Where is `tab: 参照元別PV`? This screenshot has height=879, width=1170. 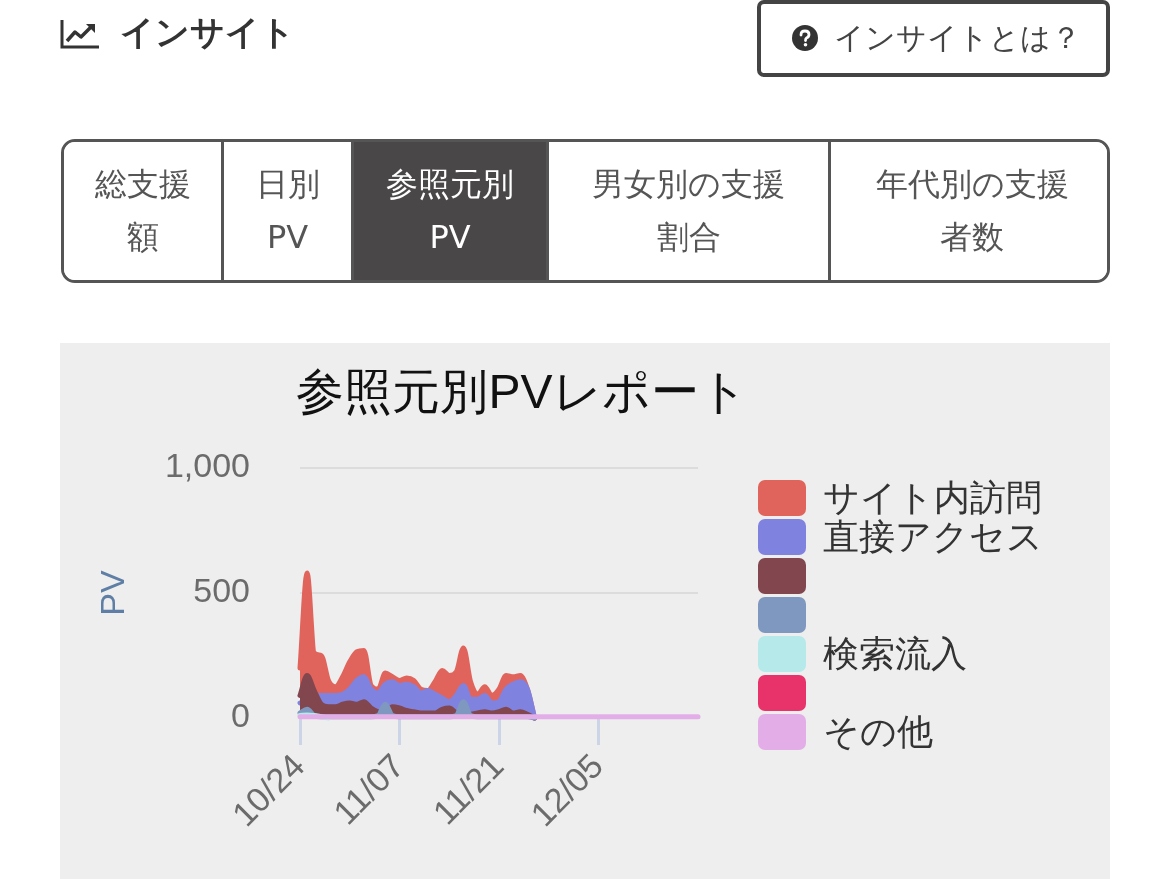
tab: 参照元別PV is located at coordinates (448, 211).